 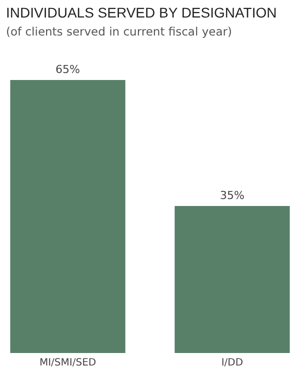 I want to click on x-tick-label: I/DD, so click(x=232, y=363).